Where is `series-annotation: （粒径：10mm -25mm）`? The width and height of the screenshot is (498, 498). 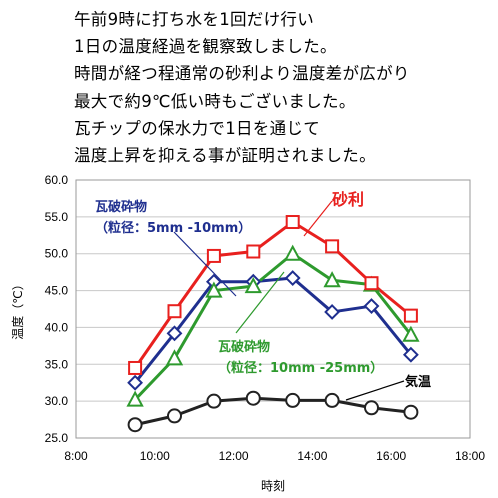
series-annotation: （粒径：10mm -25mm） is located at coordinates (300, 368).